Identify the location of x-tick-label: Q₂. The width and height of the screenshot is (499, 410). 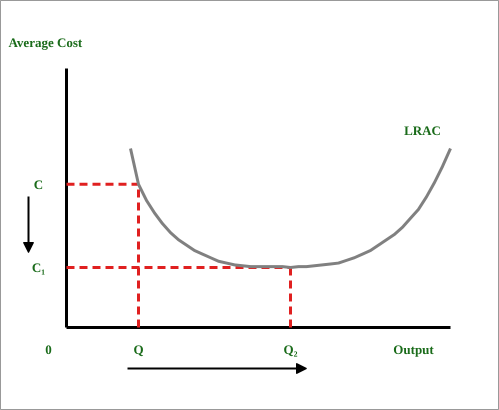
(290, 349).